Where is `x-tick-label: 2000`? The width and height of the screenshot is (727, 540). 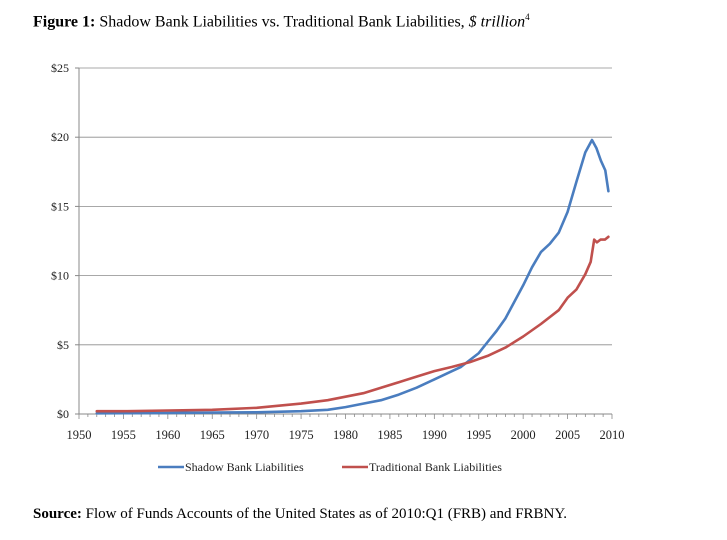 x-tick-label: 2000 is located at coordinates (523, 435).